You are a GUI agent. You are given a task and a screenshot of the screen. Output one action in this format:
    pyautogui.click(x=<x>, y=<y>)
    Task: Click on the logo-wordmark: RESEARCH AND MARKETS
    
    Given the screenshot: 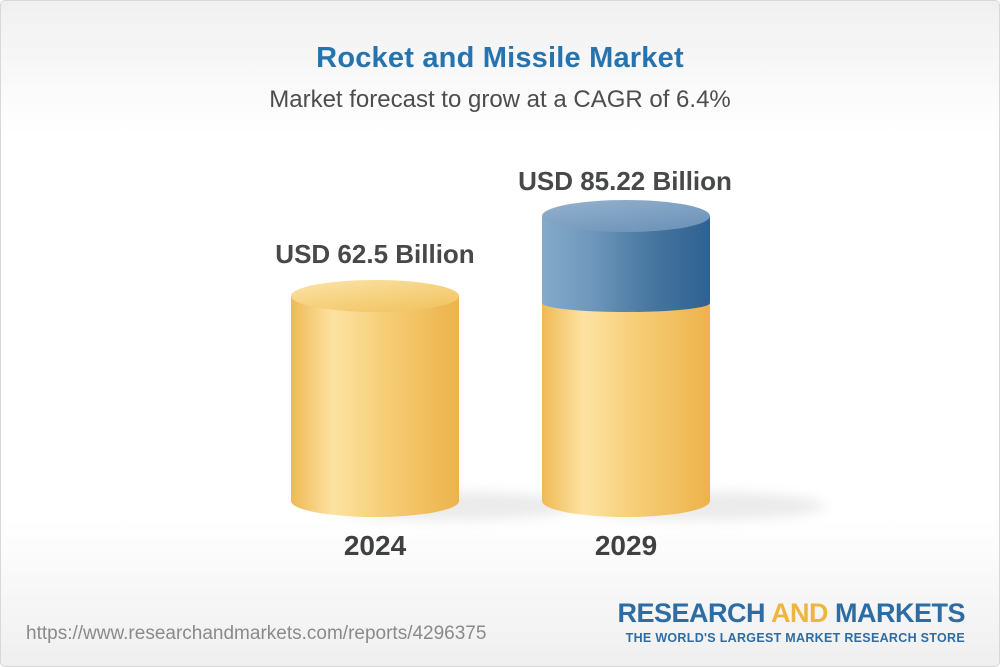 What is the action you would take?
    pyautogui.click(x=791, y=613)
    